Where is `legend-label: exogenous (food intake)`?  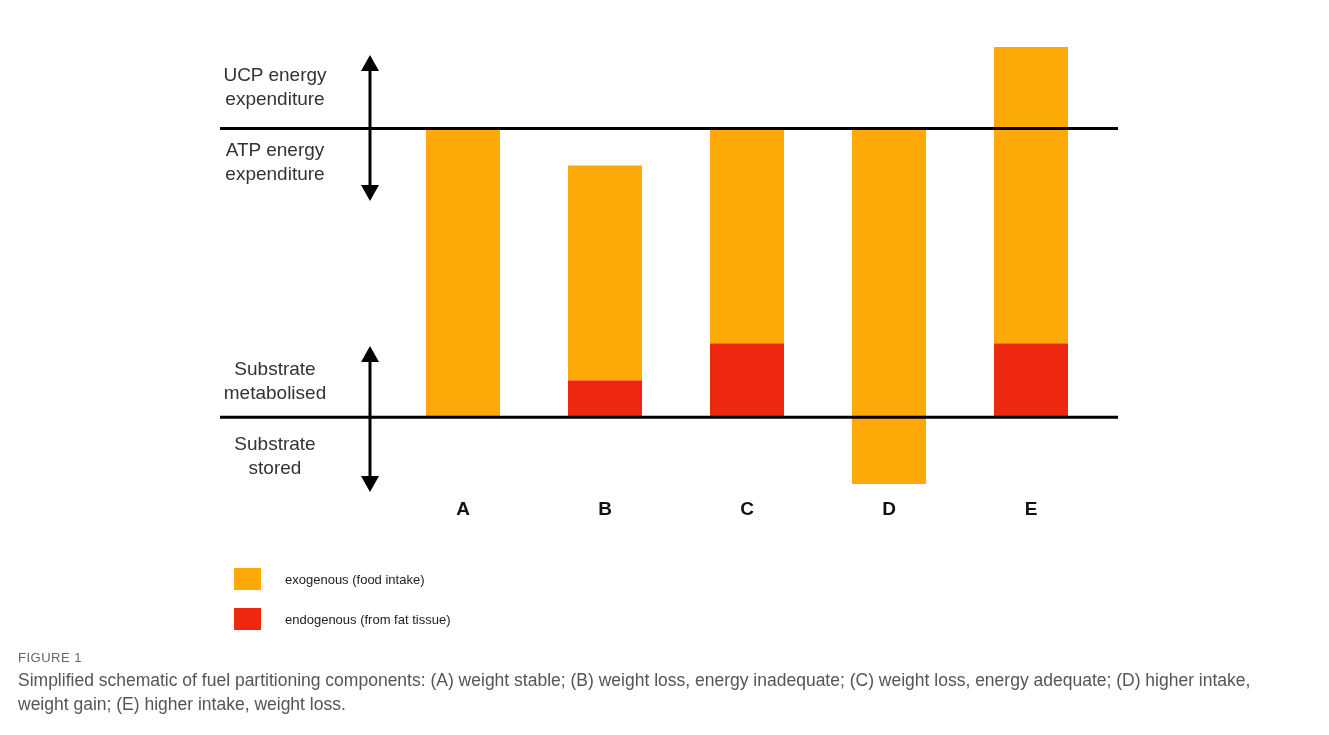
legend-label: exogenous (food intake) is located at coordinates (355, 579).